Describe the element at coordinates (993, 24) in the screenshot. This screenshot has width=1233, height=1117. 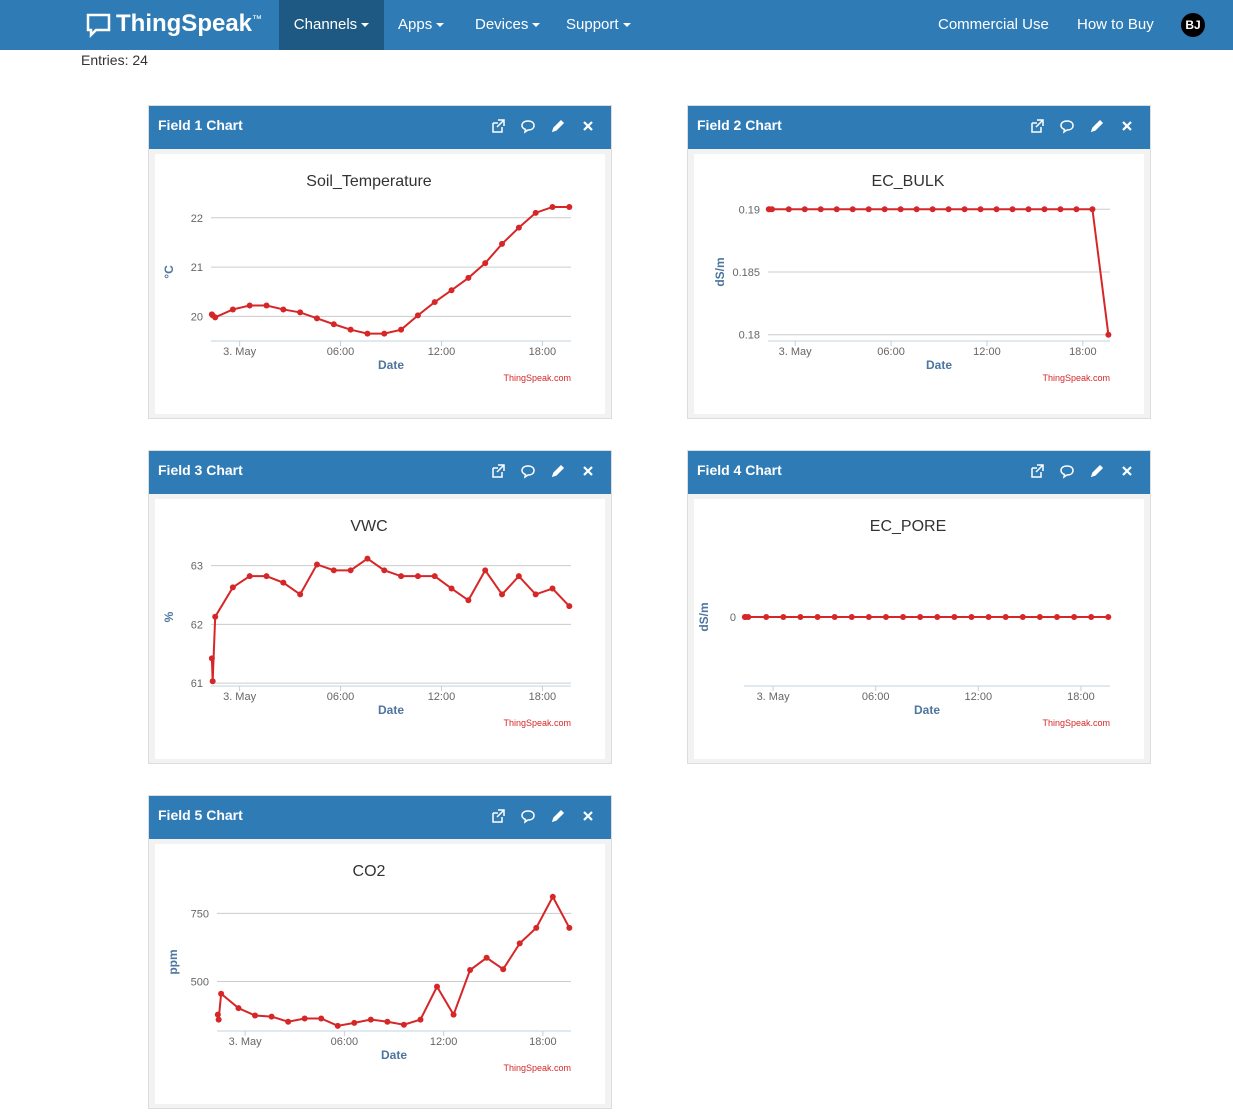
I see `menu-item: Commercial Use` at that location.